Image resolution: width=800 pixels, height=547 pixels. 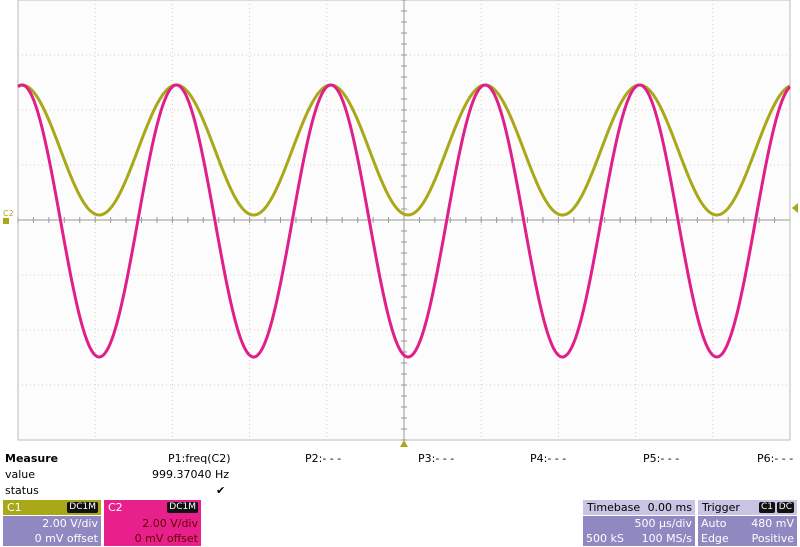 I want to click on trigger-mode: Auto, so click(x=714, y=523).